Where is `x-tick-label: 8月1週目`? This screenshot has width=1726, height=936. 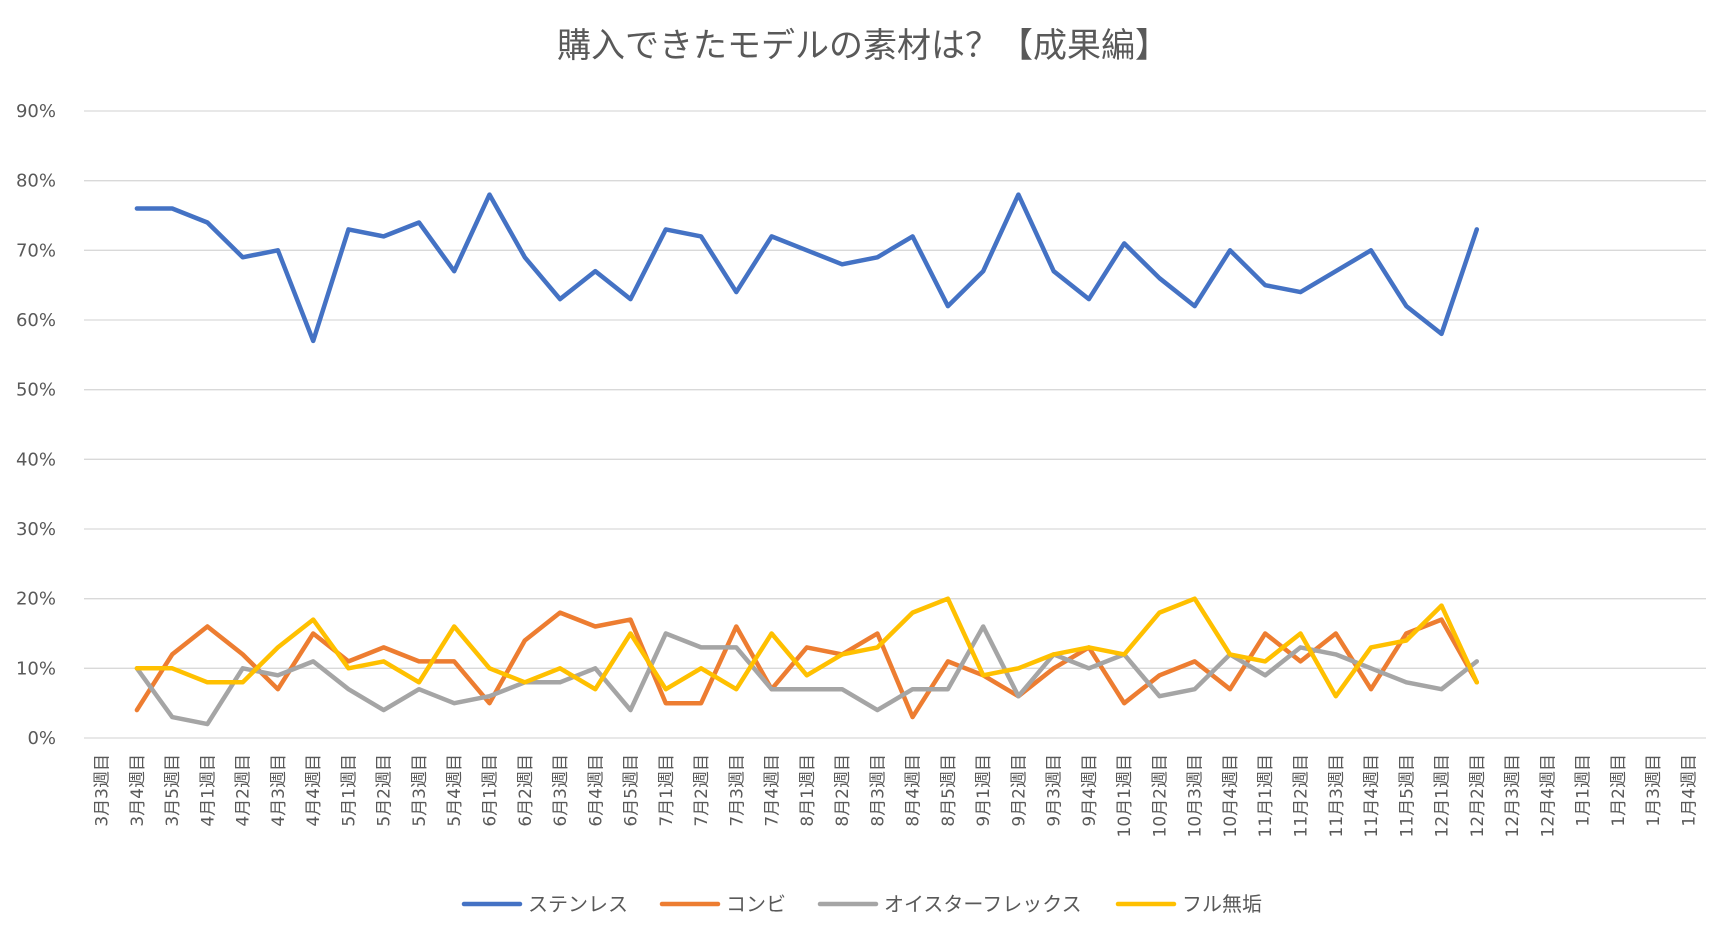 x-tick-label: 8月1週目 is located at coordinates (808, 790).